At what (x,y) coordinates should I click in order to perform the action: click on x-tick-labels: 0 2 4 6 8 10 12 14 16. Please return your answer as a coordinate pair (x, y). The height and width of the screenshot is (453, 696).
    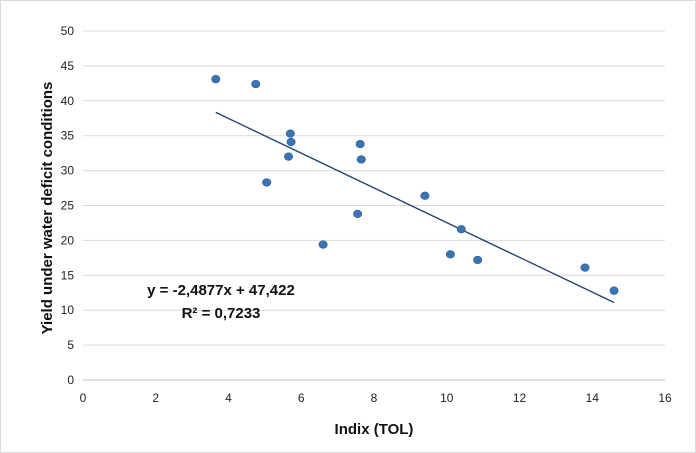
    Looking at the image, I should click on (376, 398).